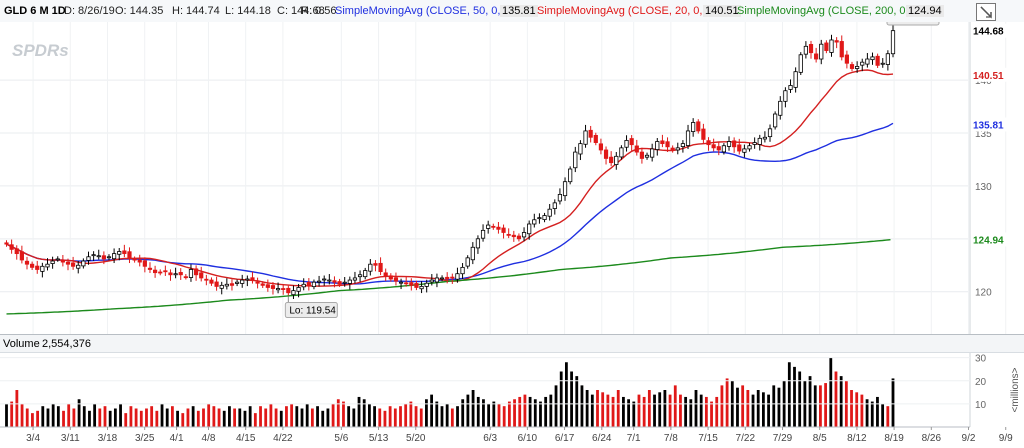 The height and width of the screenshot is (448, 1024). What do you see at coordinates (490, 438) in the screenshot?
I see `date-tick-label: 6/3` at bounding box center [490, 438].